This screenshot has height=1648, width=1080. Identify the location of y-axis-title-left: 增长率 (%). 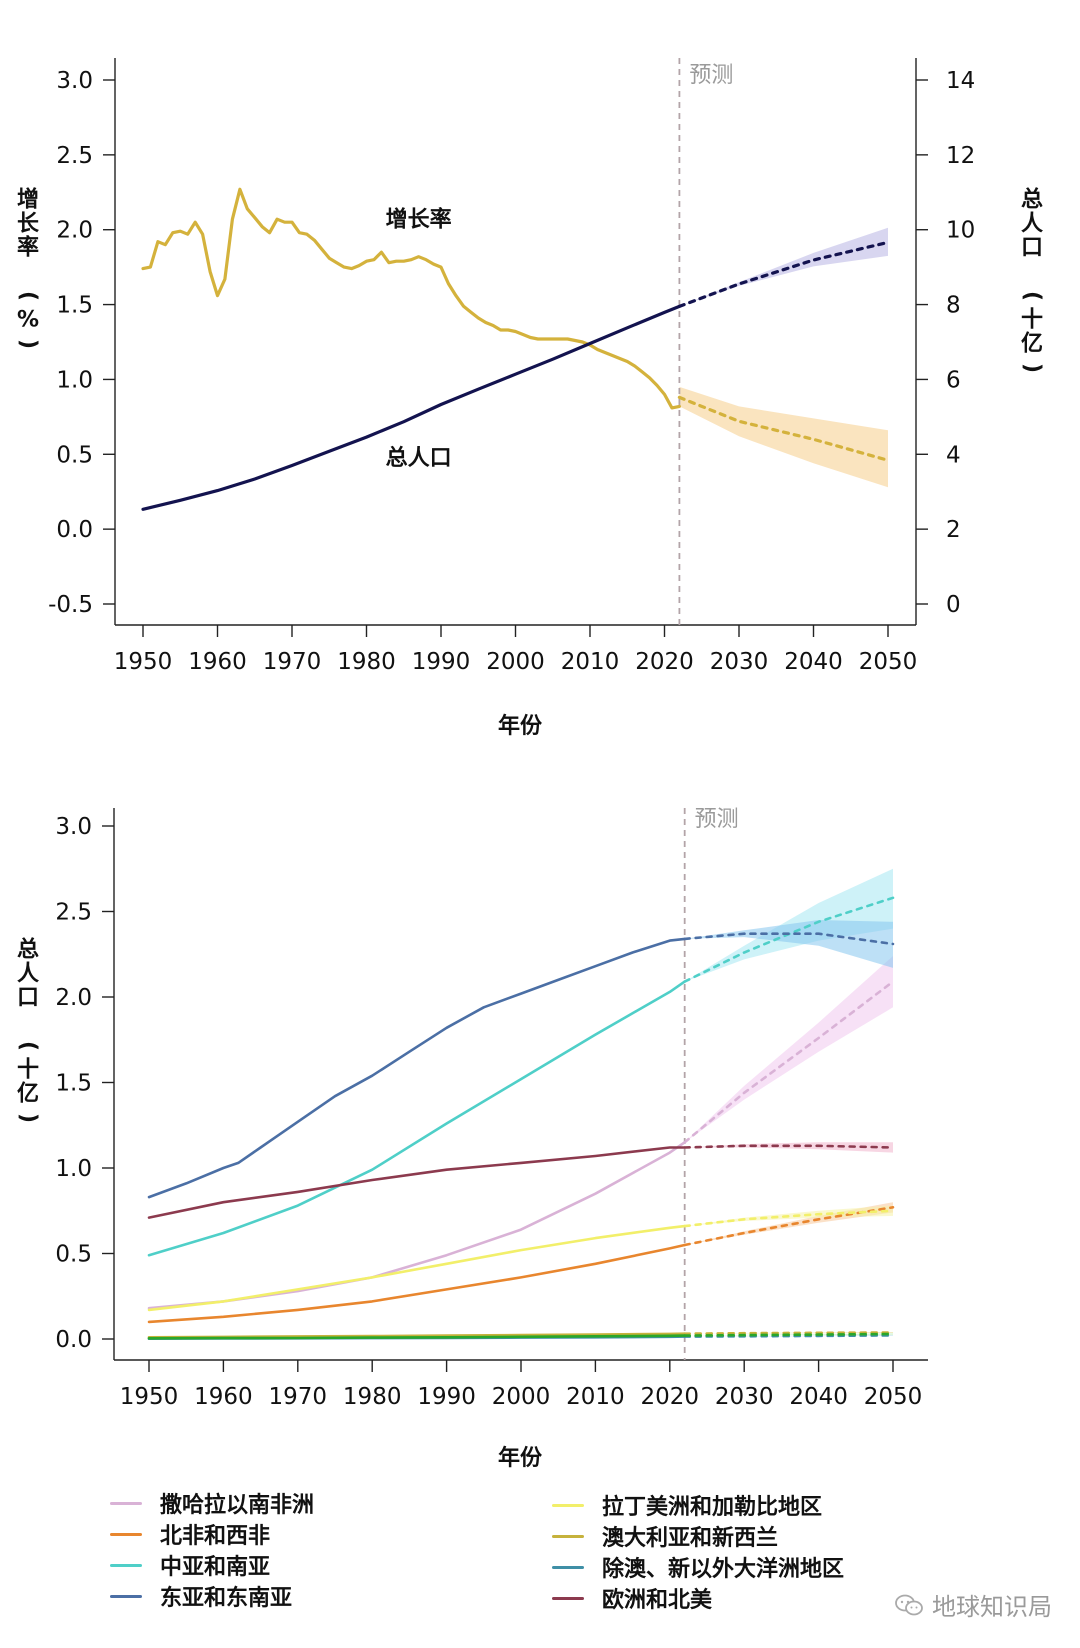
(28, 268).